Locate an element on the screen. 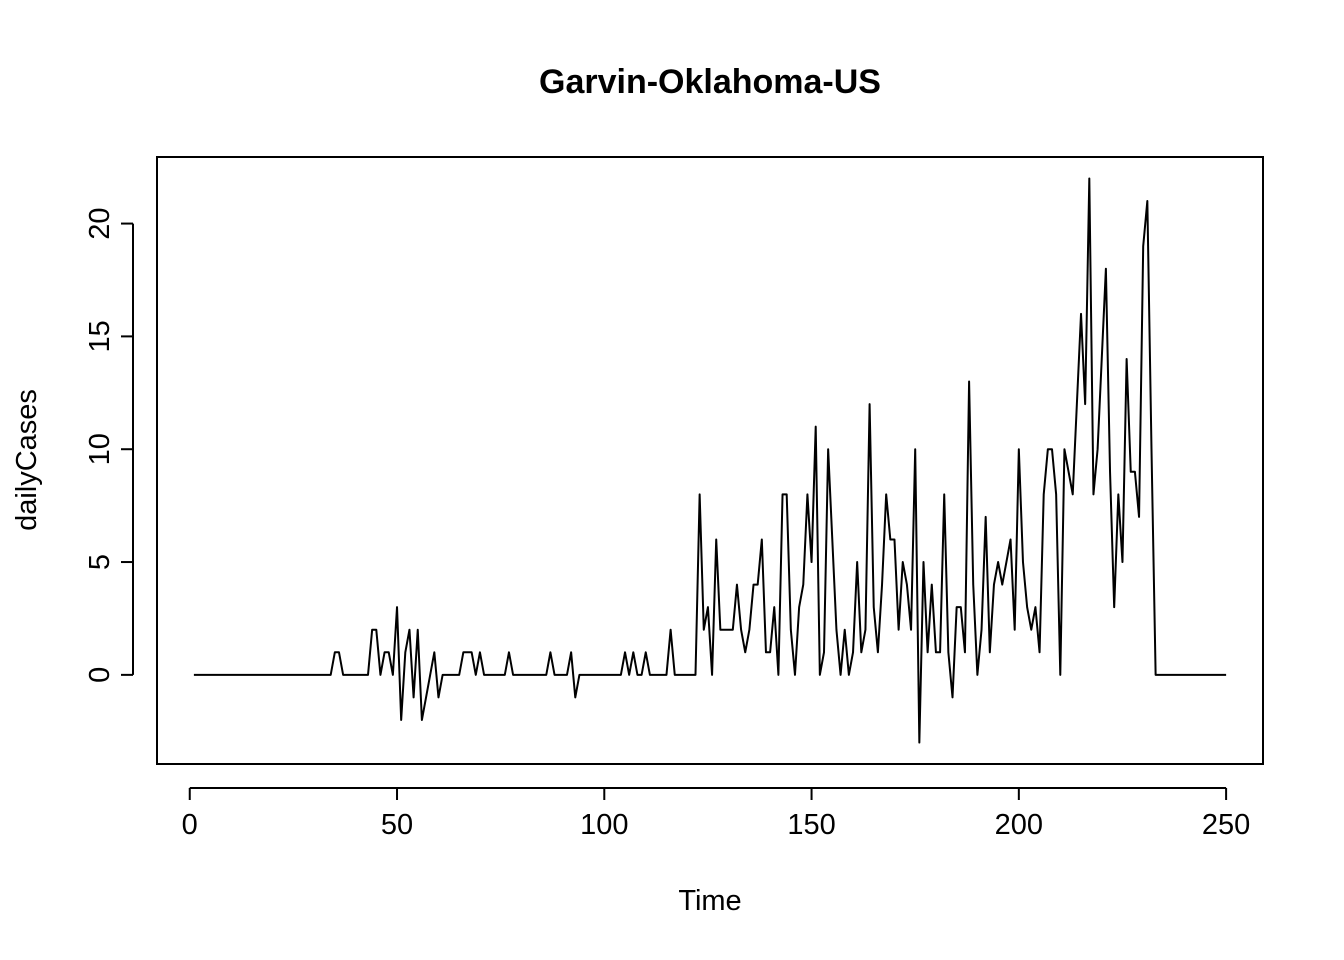 The image size is (1344, 960). y-tick-label: 10 is located at coordinates (100, 449).